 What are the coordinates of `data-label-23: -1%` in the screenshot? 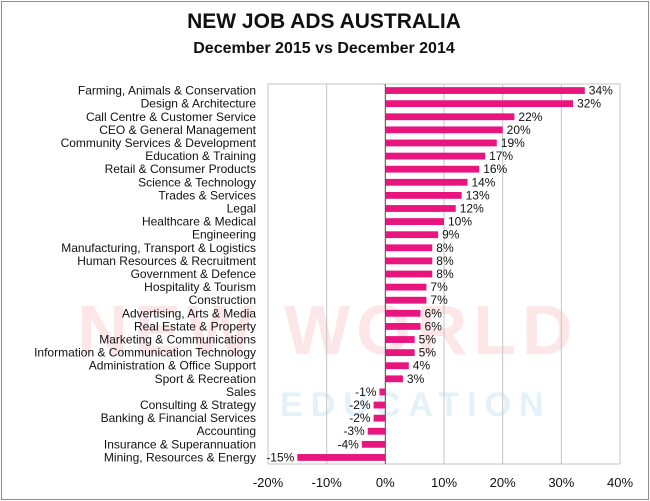 It's located at (366, 392).